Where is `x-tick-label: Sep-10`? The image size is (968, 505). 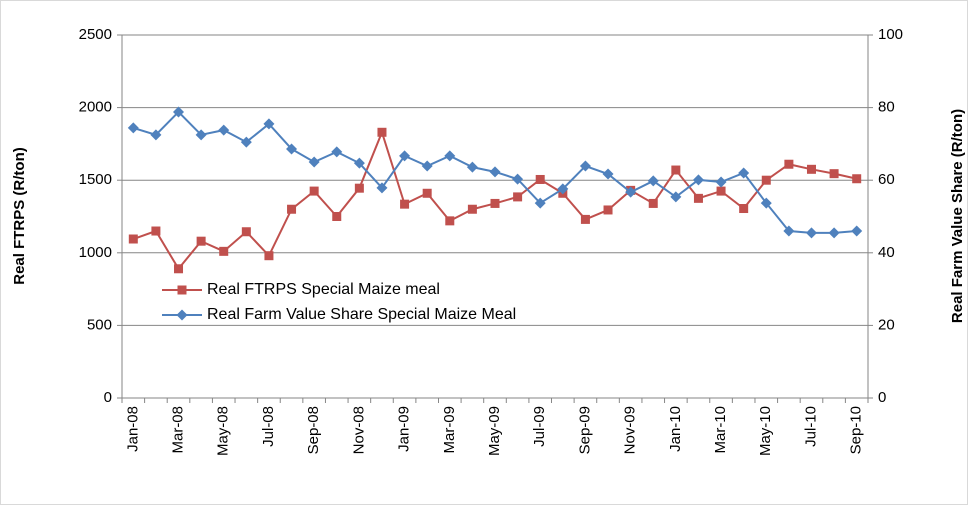
x-tick-label: Sep-10 is located at coordinates (856, 430).